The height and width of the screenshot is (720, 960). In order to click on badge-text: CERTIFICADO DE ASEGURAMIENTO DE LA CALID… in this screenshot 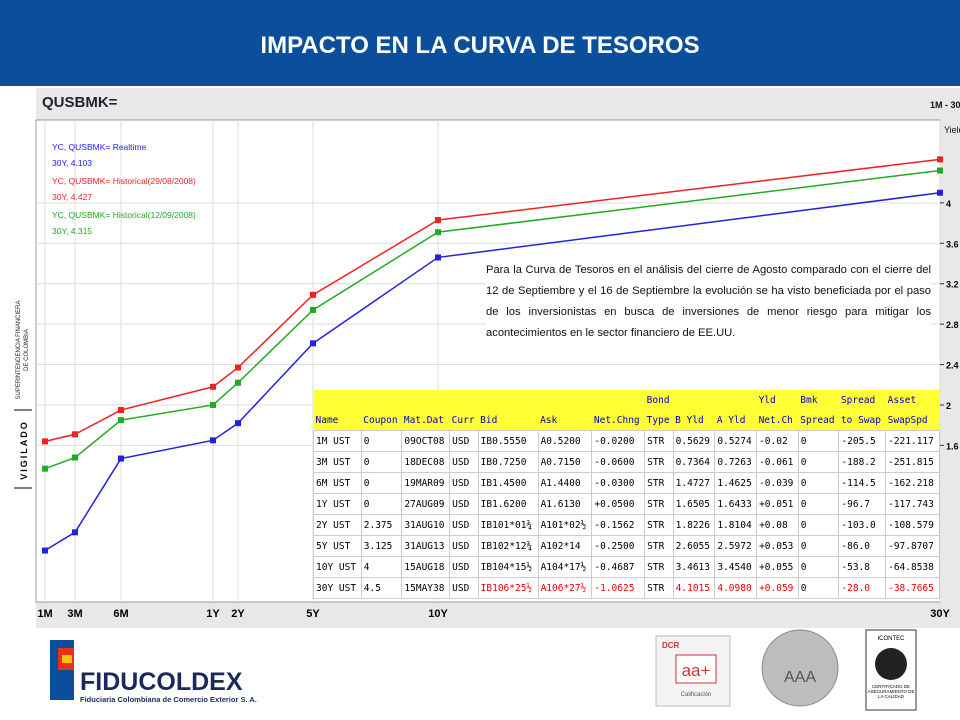, I will do `click(891, 691)`.